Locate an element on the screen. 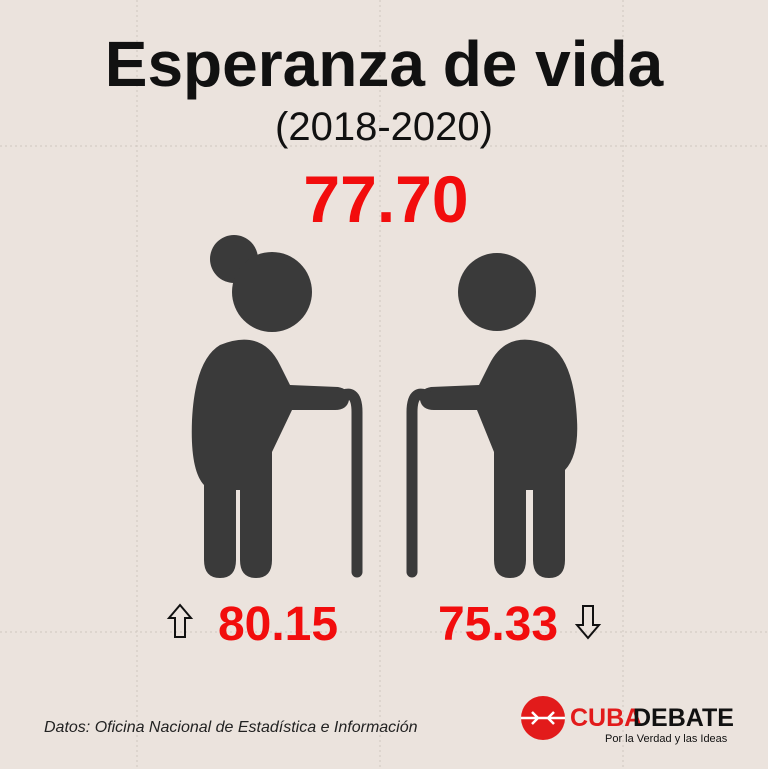  arrow-up is located at coordinates (180, 620).